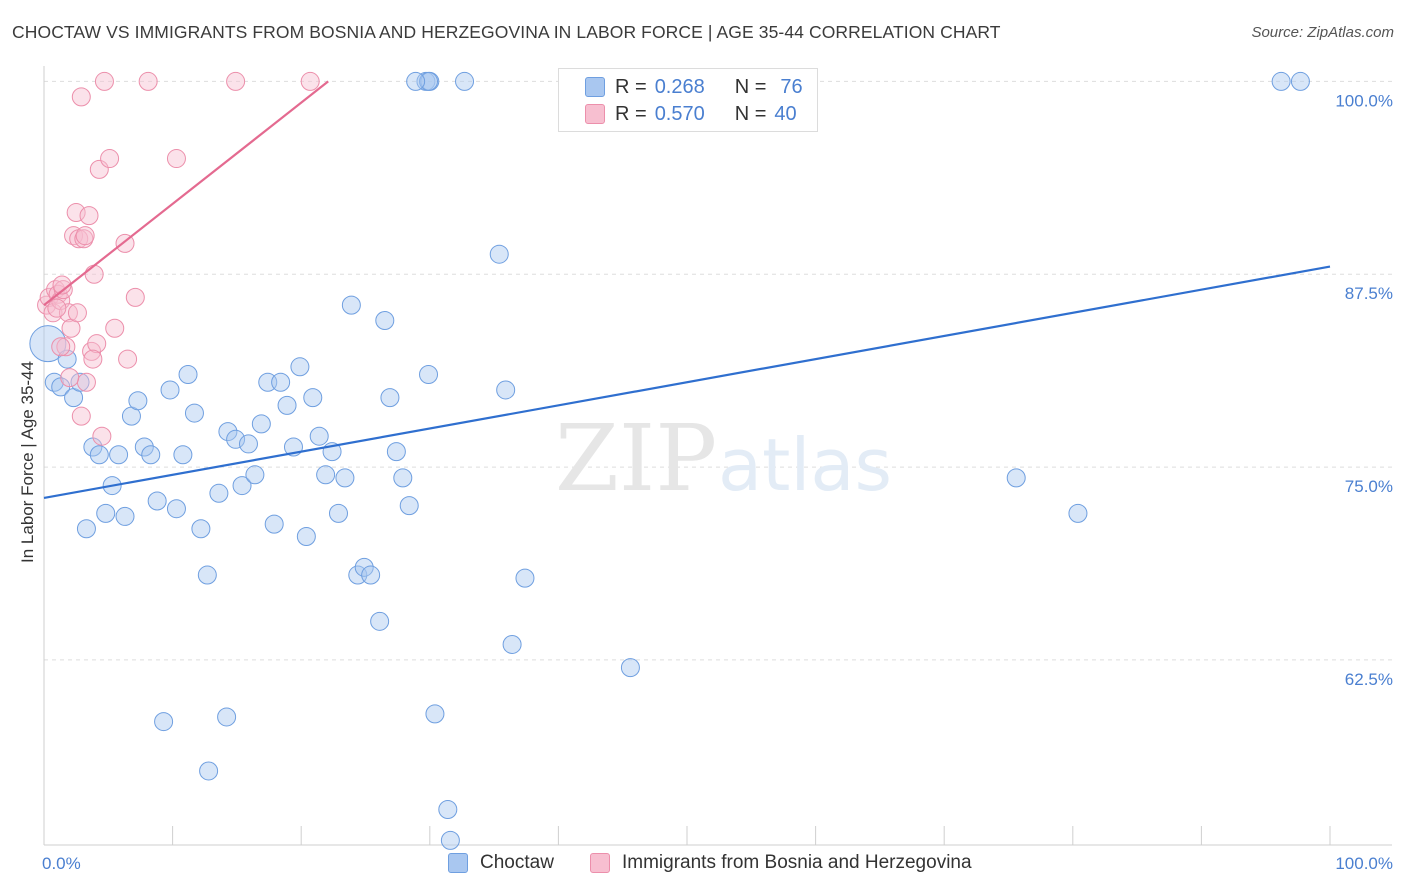 The image size is (1406, 892). What do you see at coordinates (595, 87) in the screenshot?
I see `legend-swatch-choctaw` at bounding box center [595, 87].